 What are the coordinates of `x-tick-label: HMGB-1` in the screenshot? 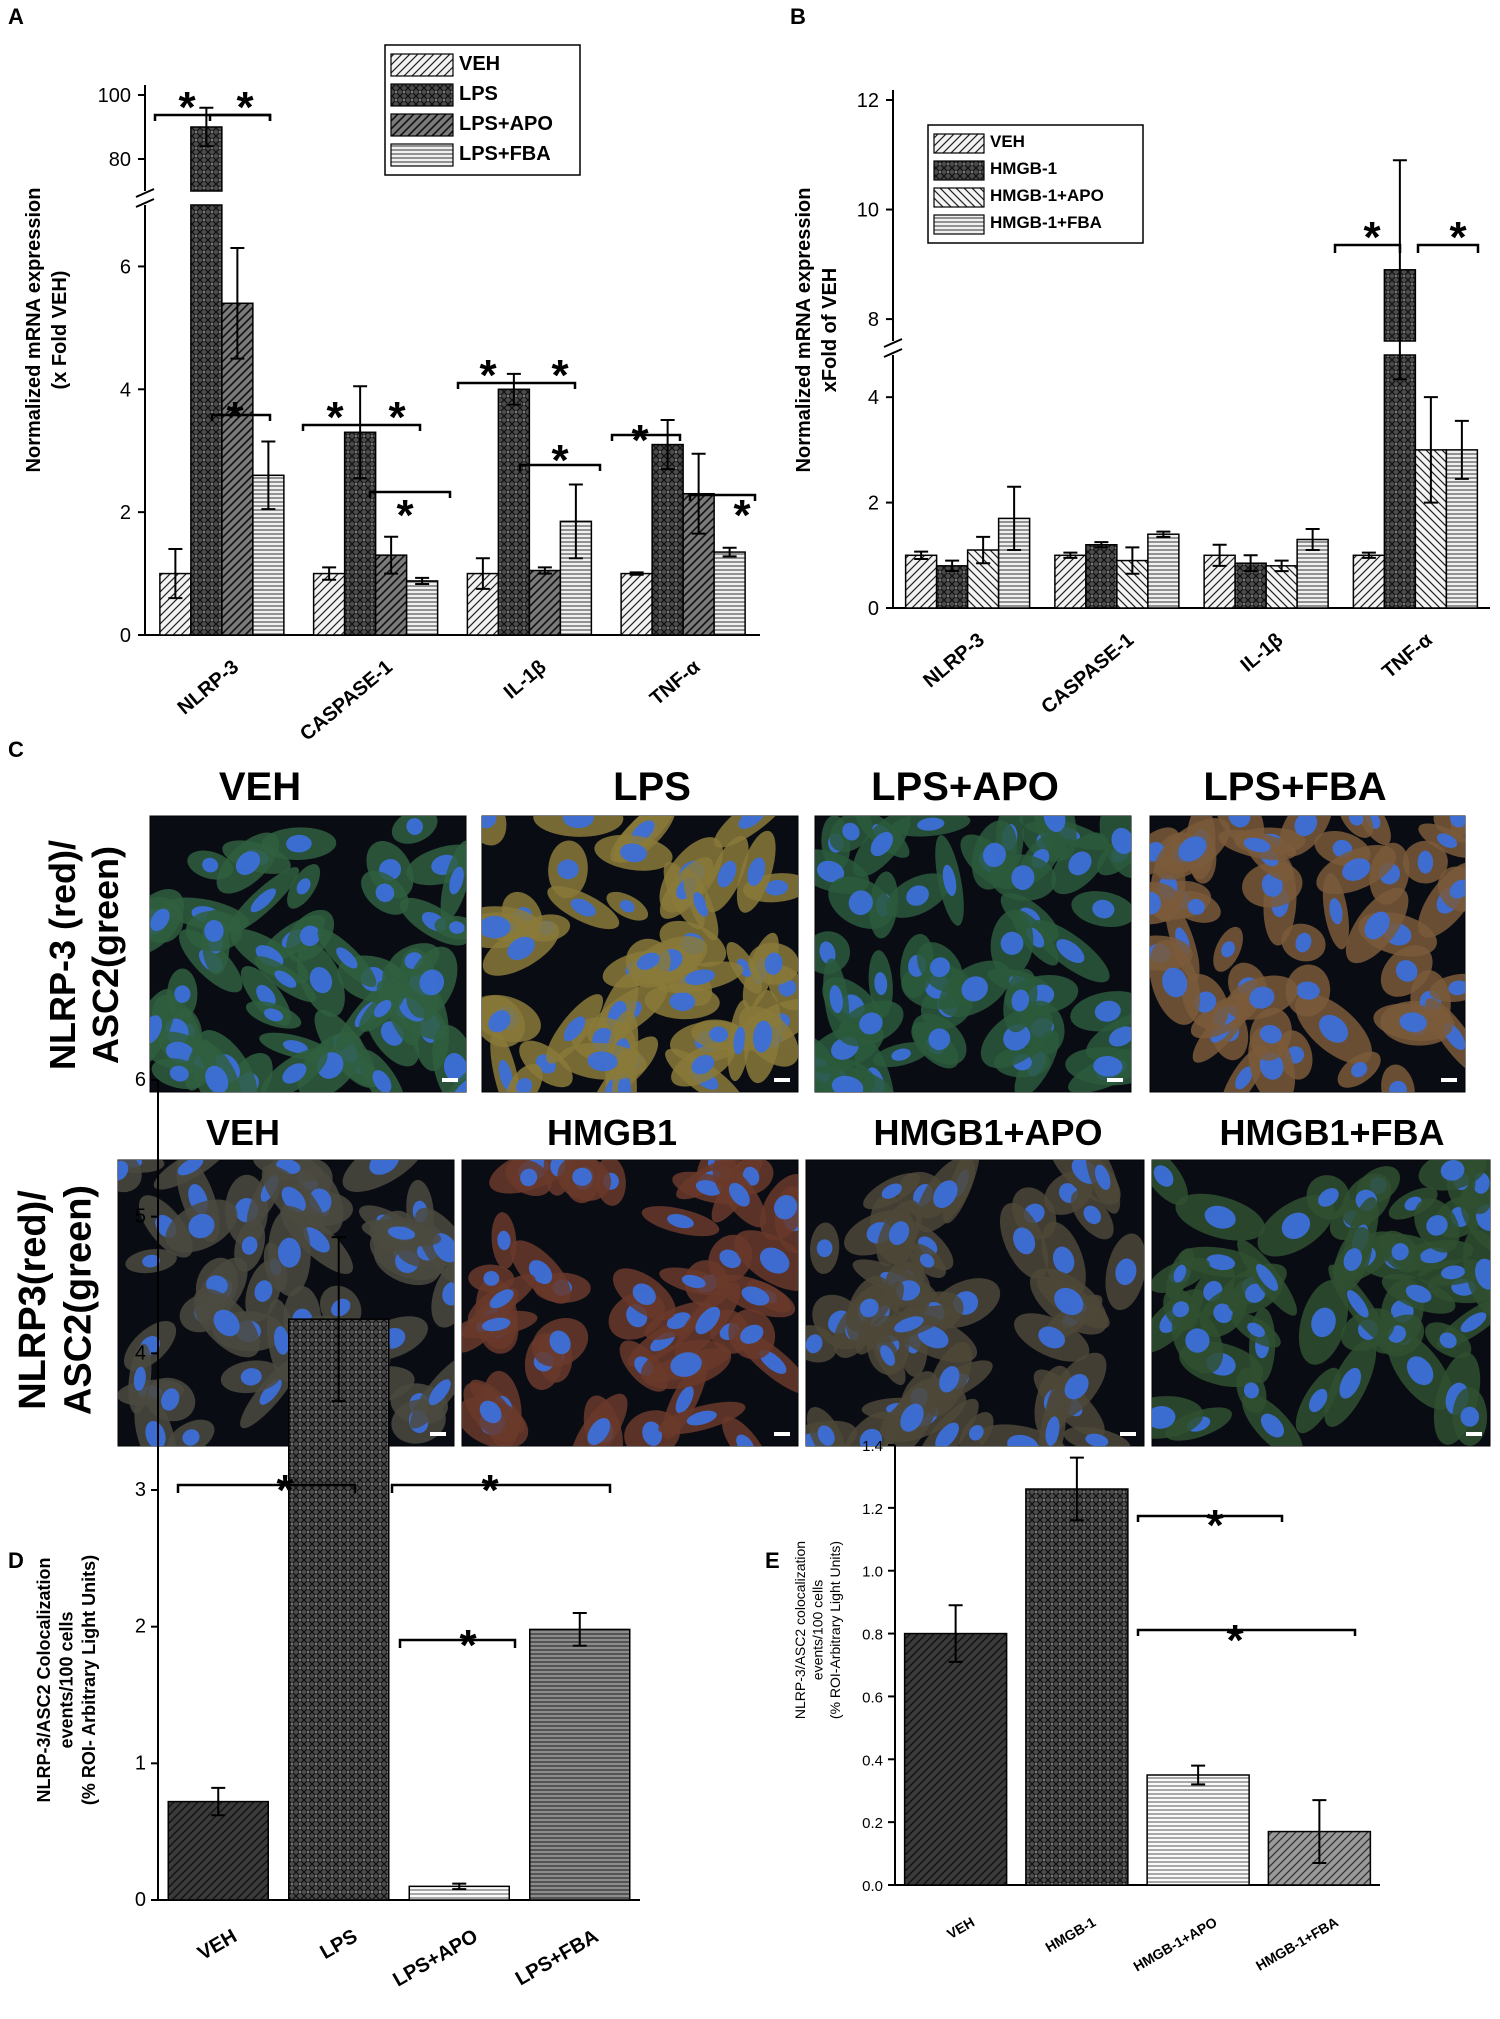 It's located at (1071, 1935).